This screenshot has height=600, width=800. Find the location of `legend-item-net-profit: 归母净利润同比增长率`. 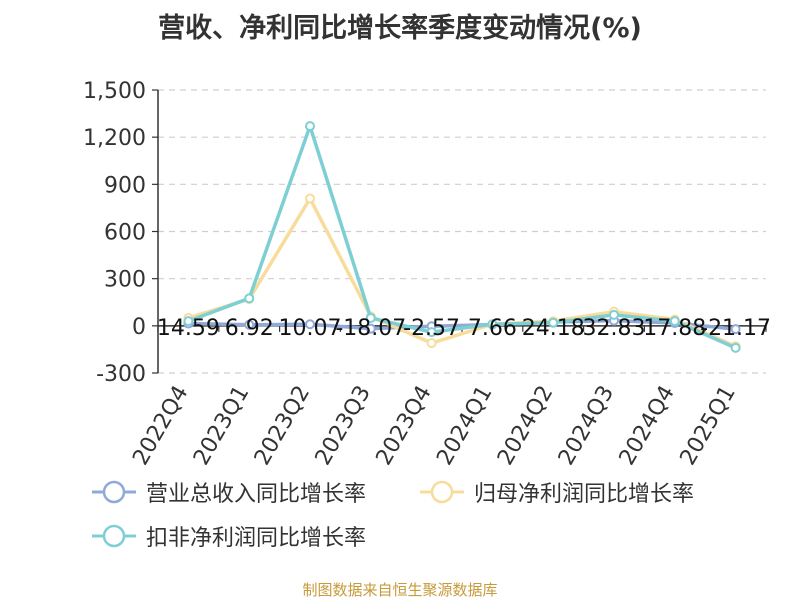

legend-item-net-profit: 归母净利润同比增长率 is located at coordinates (556, 492).